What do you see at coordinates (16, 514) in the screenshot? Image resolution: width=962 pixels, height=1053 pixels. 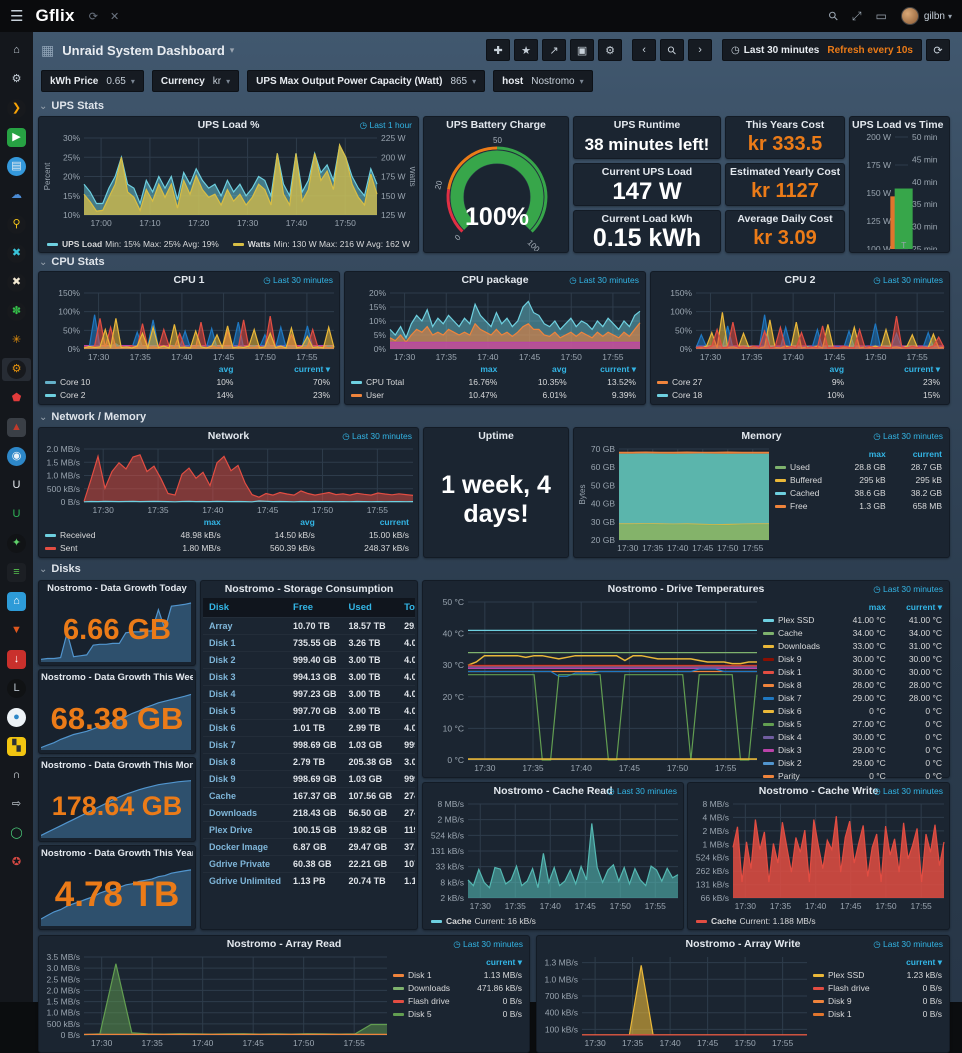 I see `green-u-app-icon: U` at bounding box center [16, 514].